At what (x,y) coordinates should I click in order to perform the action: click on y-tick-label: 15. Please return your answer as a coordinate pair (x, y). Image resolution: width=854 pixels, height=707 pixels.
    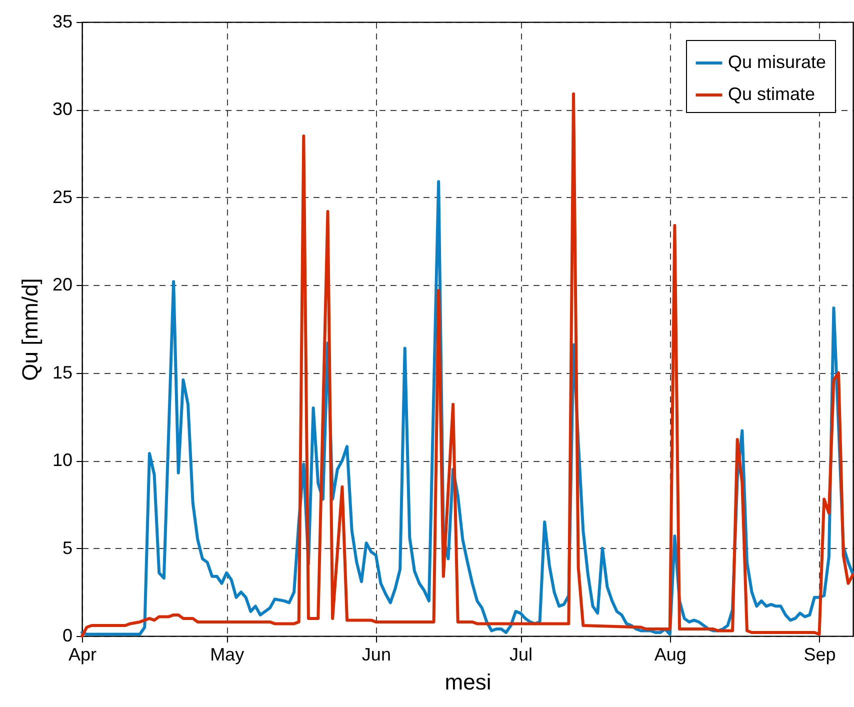
    Looking at the image, I should click on (62, 372).